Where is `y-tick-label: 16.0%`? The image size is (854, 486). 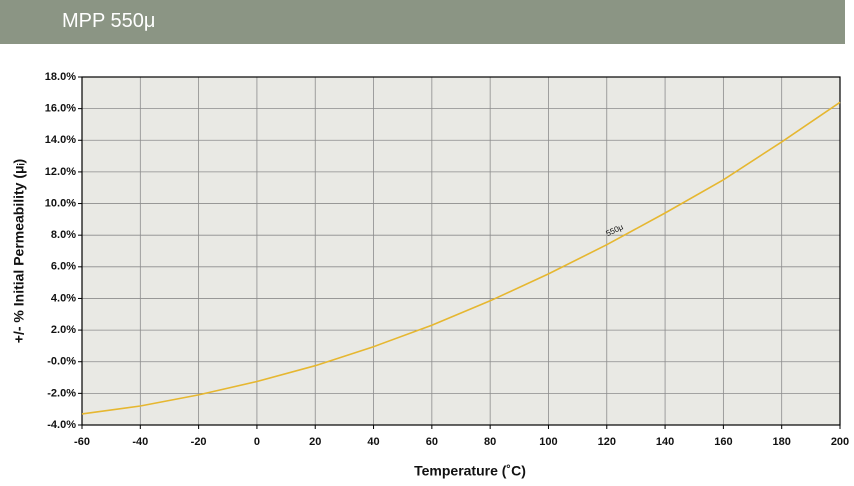 y-tick-label: 16.0% is located at coordinates (60, 109).